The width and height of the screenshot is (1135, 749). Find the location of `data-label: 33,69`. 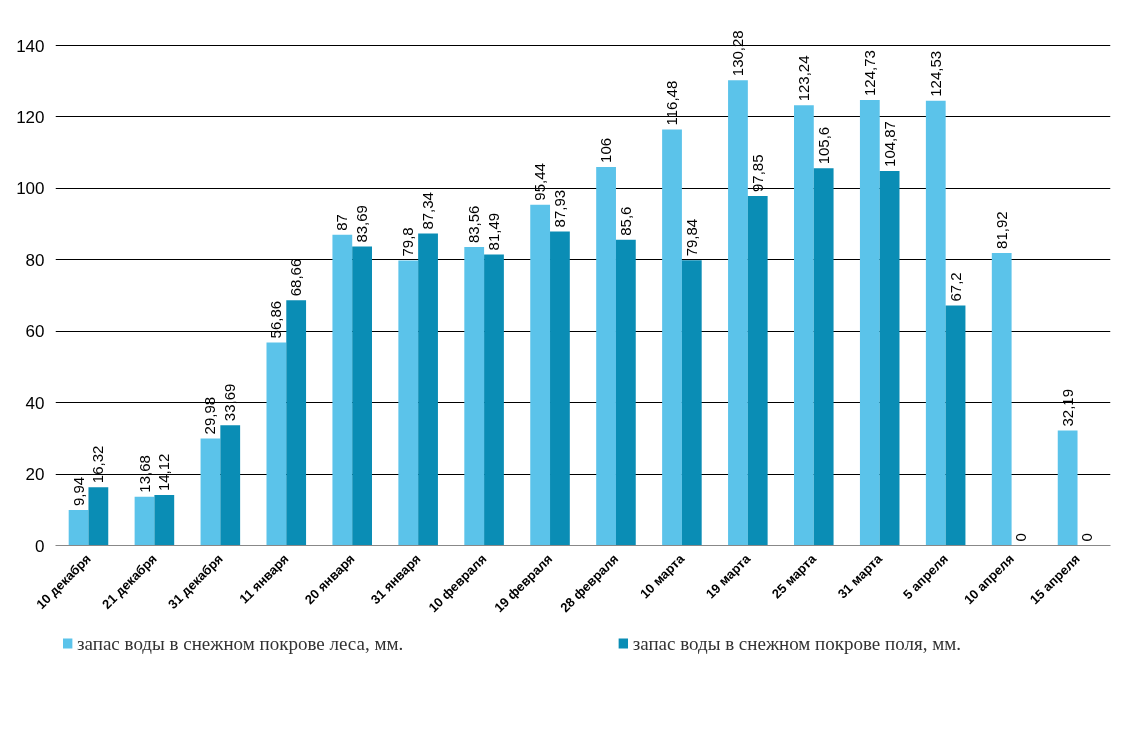

data-label: 33,69 is located at coordinates (230, 402).